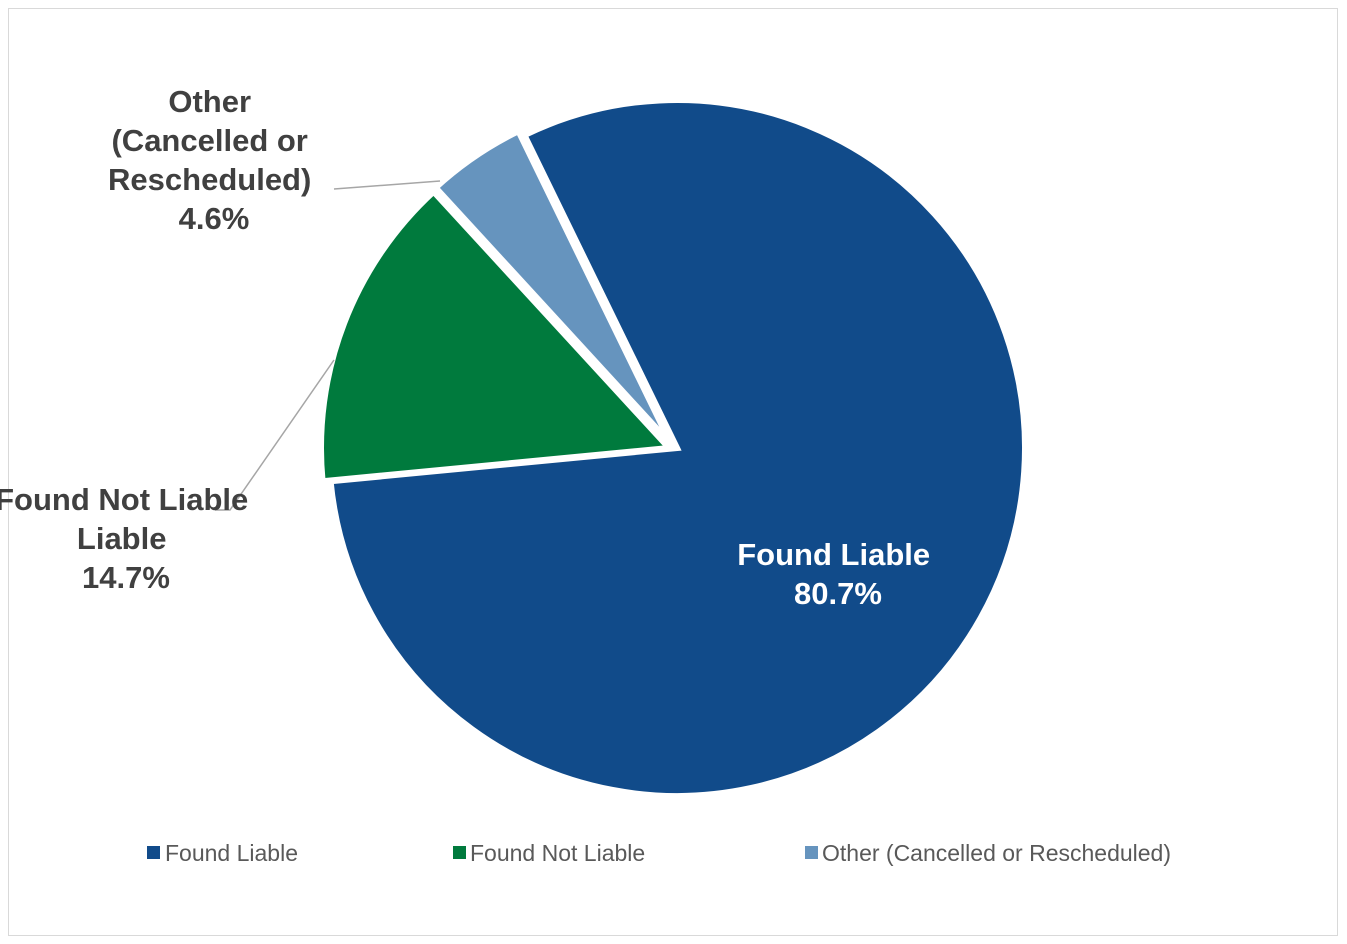 The width and height of the screenshot is (1347, 944). I want to click on leader-line-found-not-liable, so click(275, 435).